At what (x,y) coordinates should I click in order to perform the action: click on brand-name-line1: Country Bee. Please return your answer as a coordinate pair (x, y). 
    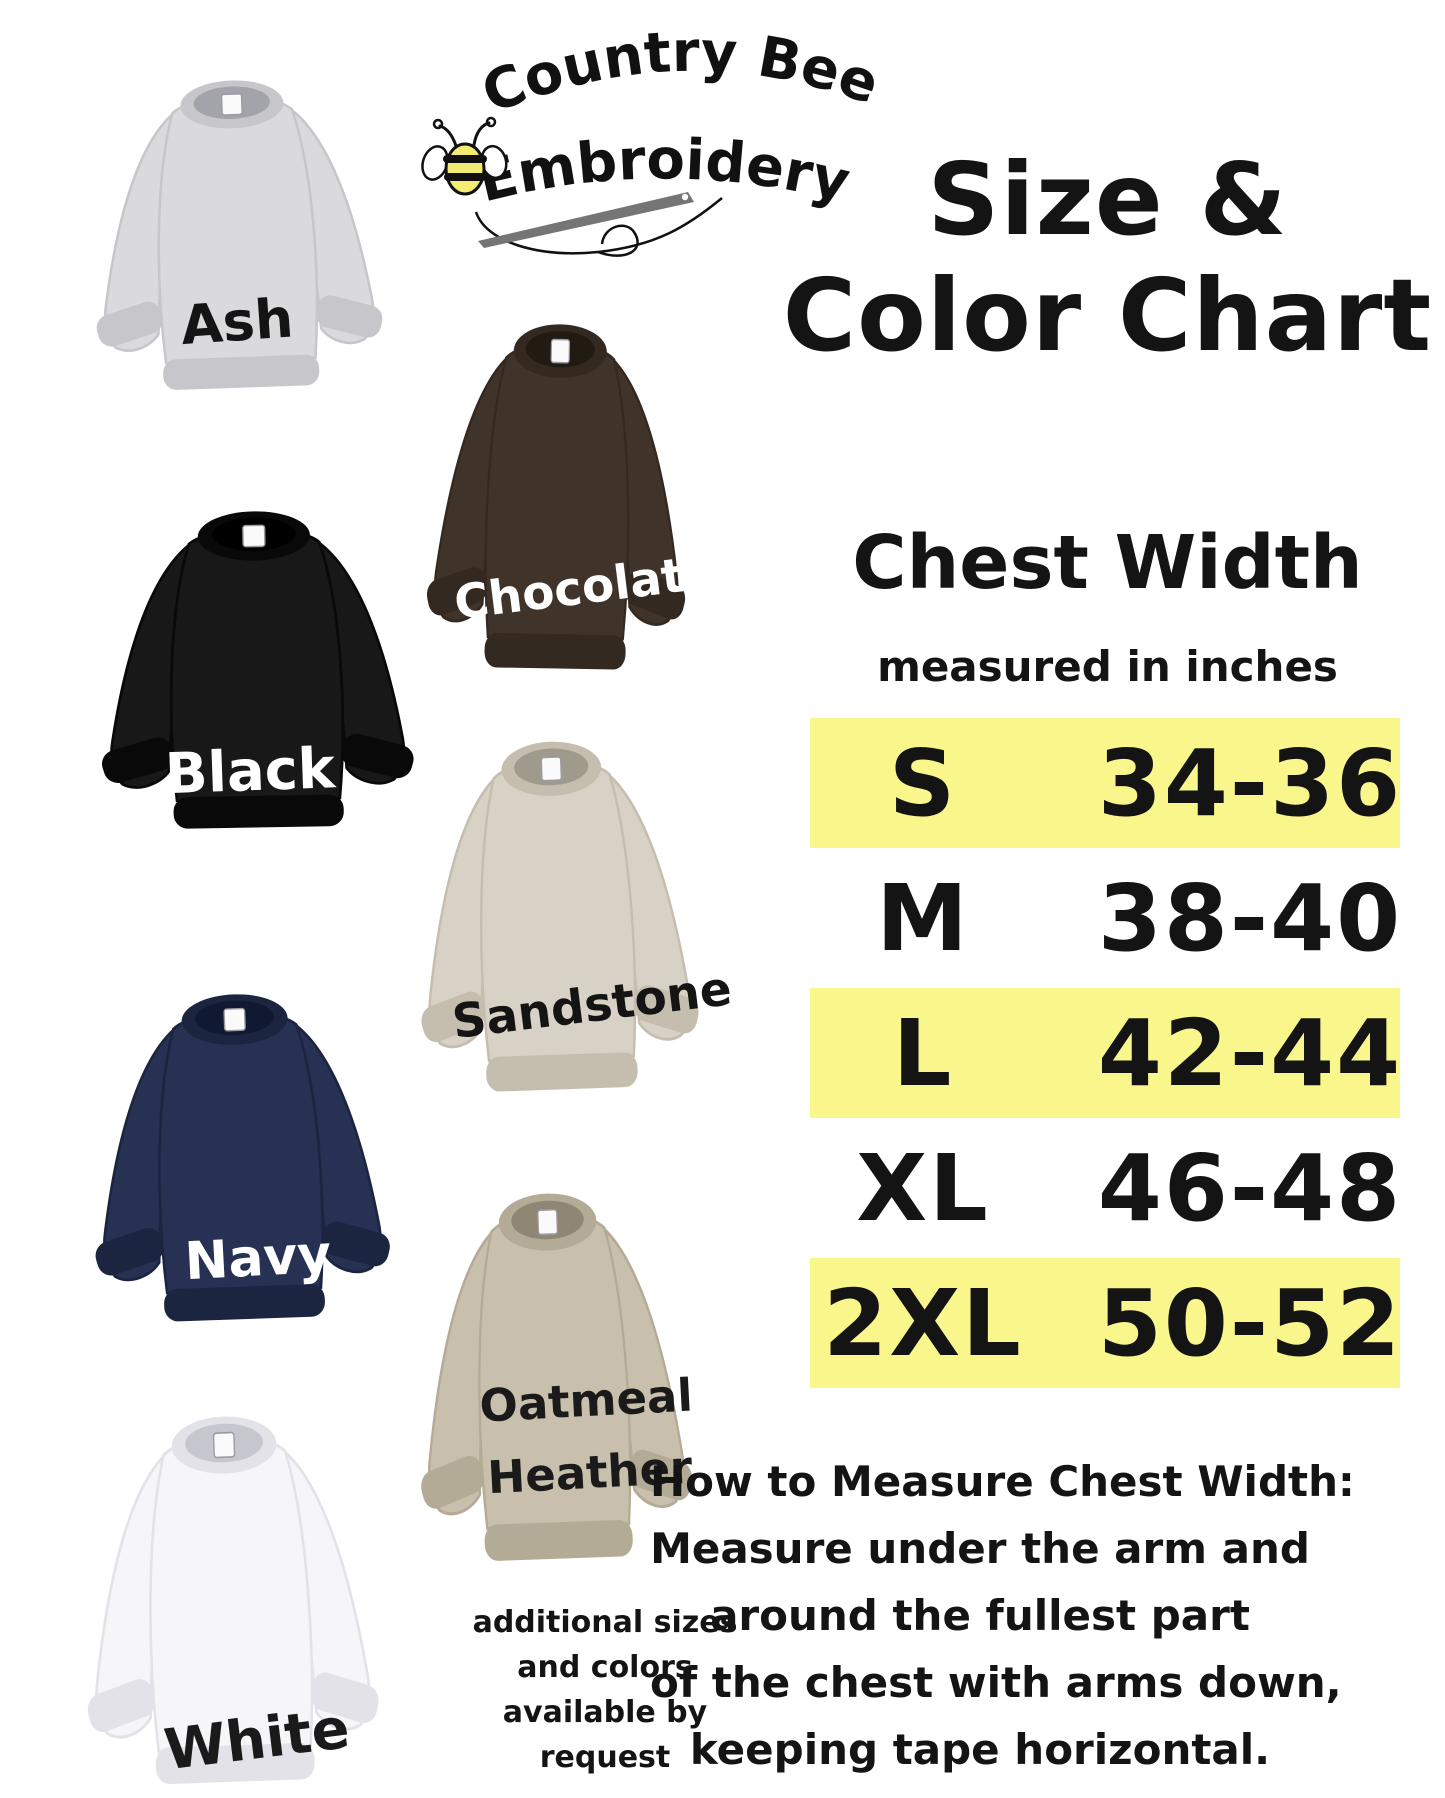
    Looking at the image, I should click on (677, 73).